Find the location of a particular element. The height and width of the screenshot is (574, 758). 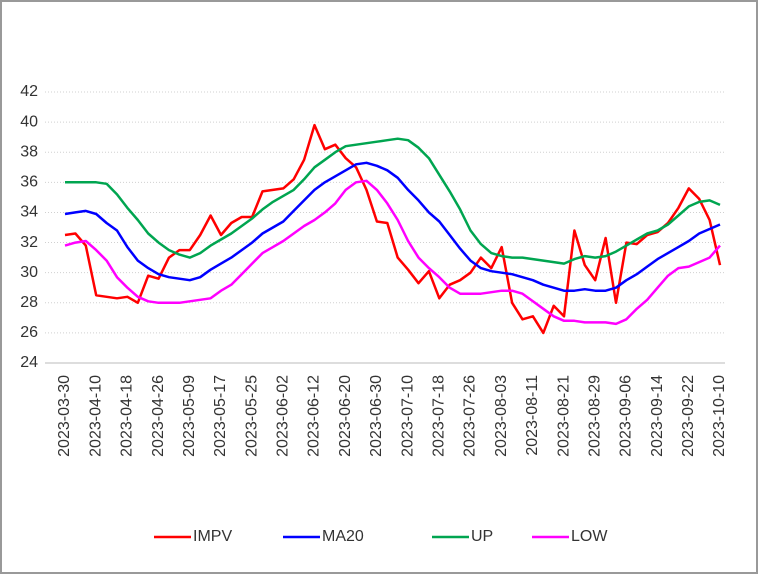

y-tick-label: 42 is located at coordinates (29, 91).